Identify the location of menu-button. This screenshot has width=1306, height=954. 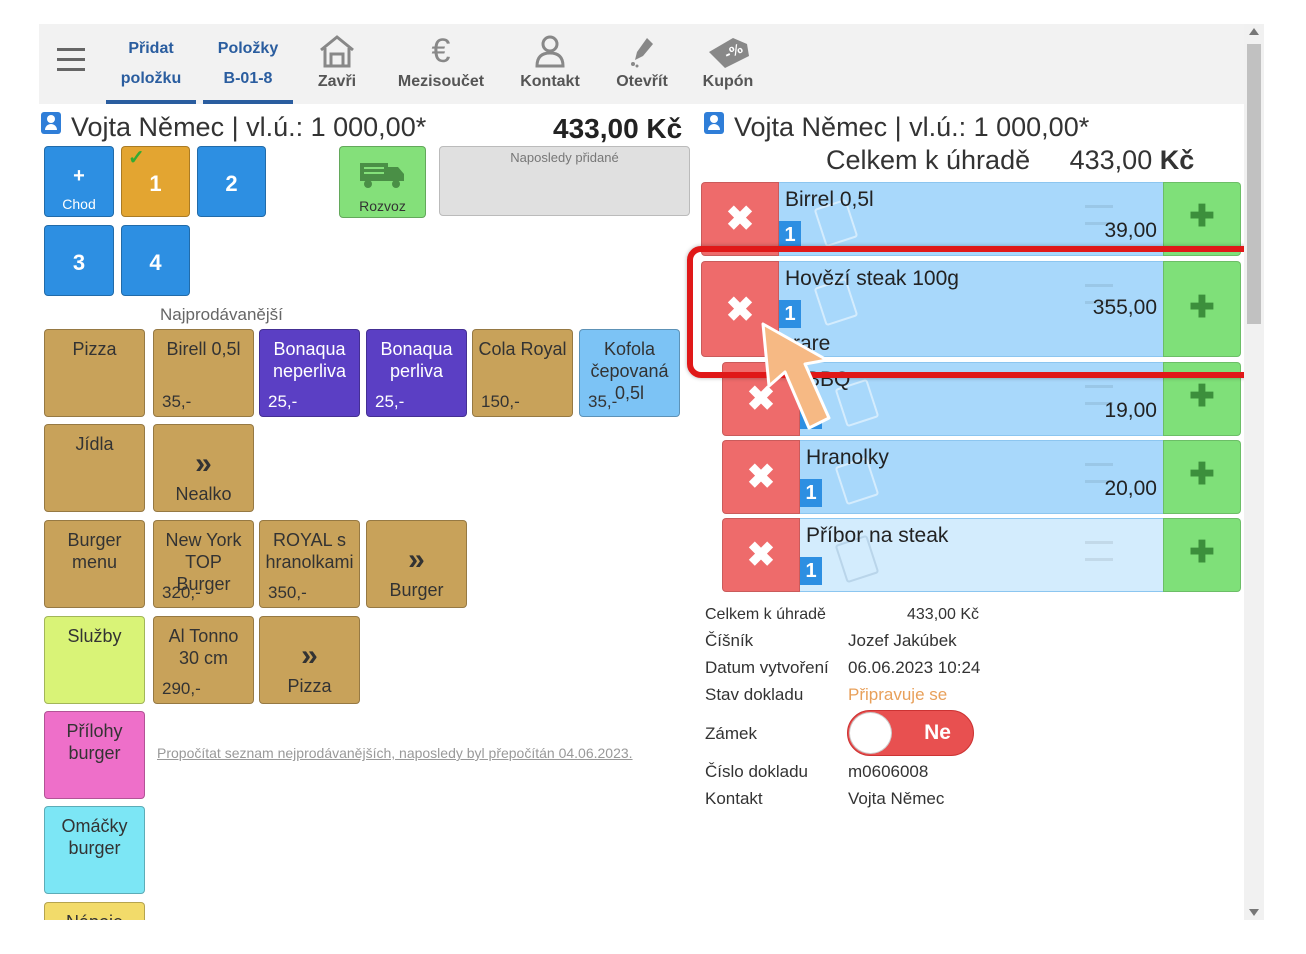
(71, 64).